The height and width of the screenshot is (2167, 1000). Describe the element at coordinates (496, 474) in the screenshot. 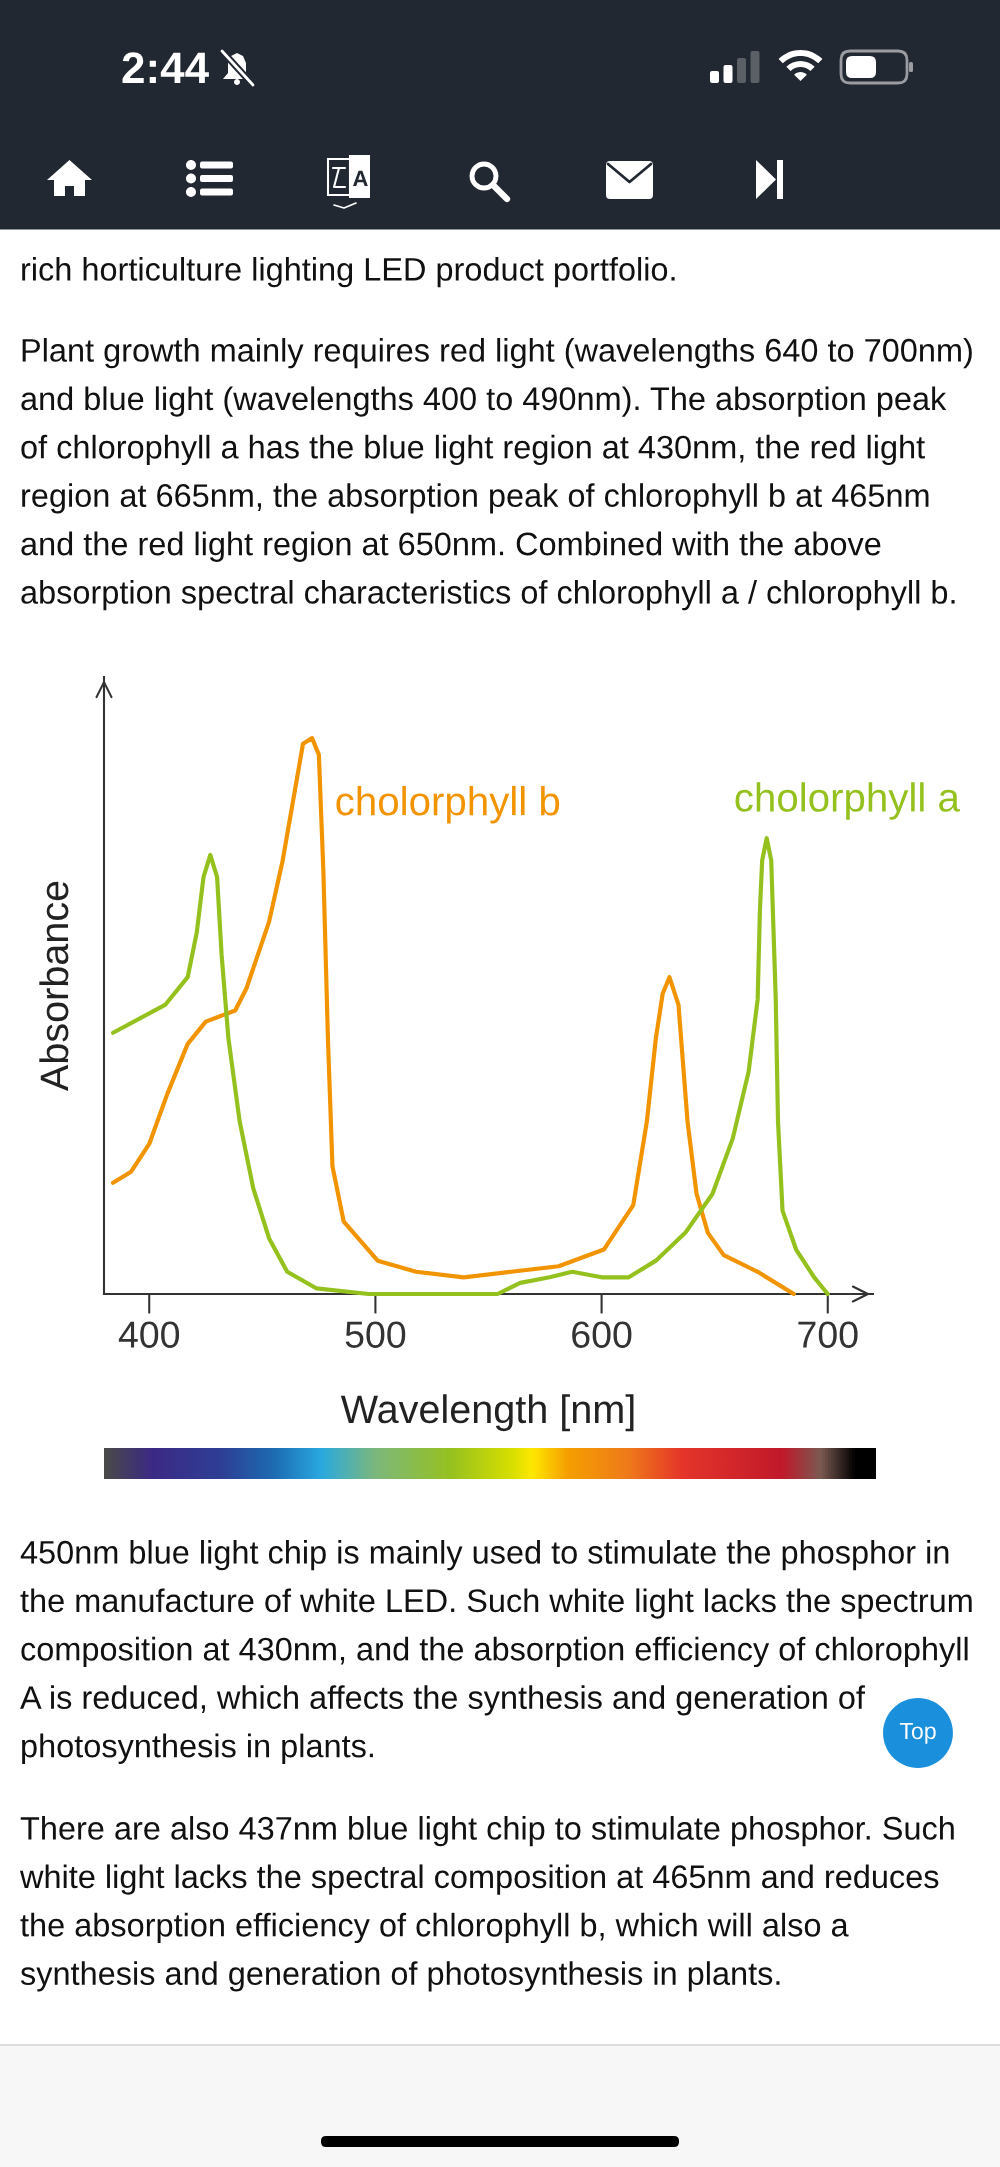

I see `text: Plant growth mainly requires red light (wavelengths 640 to 700nm) and blue light (wavelengths 400 to 490nm). The absorption peak of chlorophyll a has the blue light region at 430nm, the red light region at 665nm, the absorption peak of chlorophyll b at 465nm and the red light region at 650nm. Combined with the above absorption spectral characteristics of chlorophyll a / chlorophyll b.` at that location.